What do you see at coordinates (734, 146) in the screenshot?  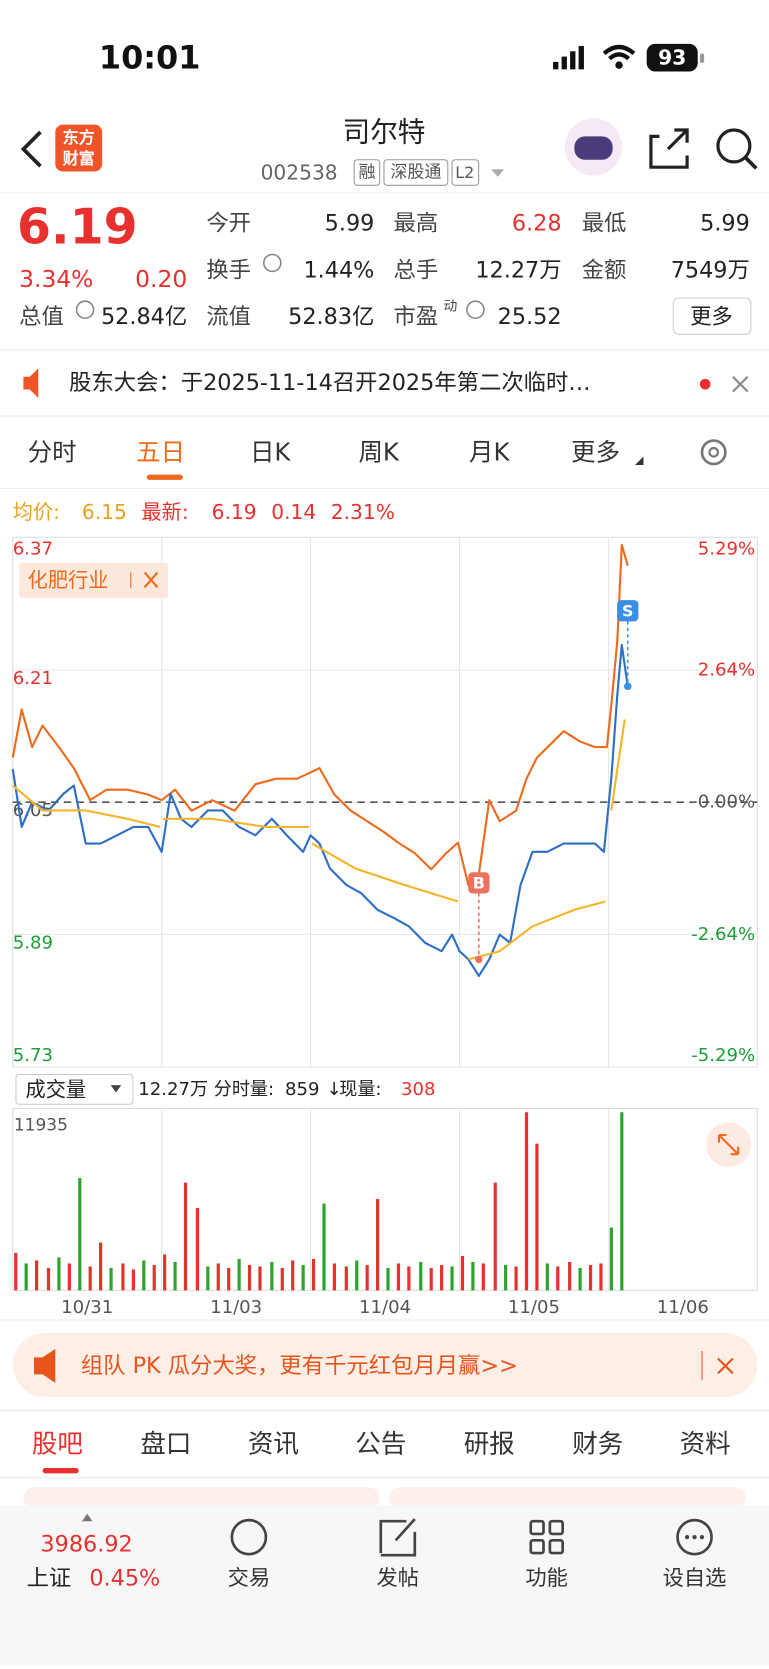 I see `search-icon` at bounding box center [734, 146].